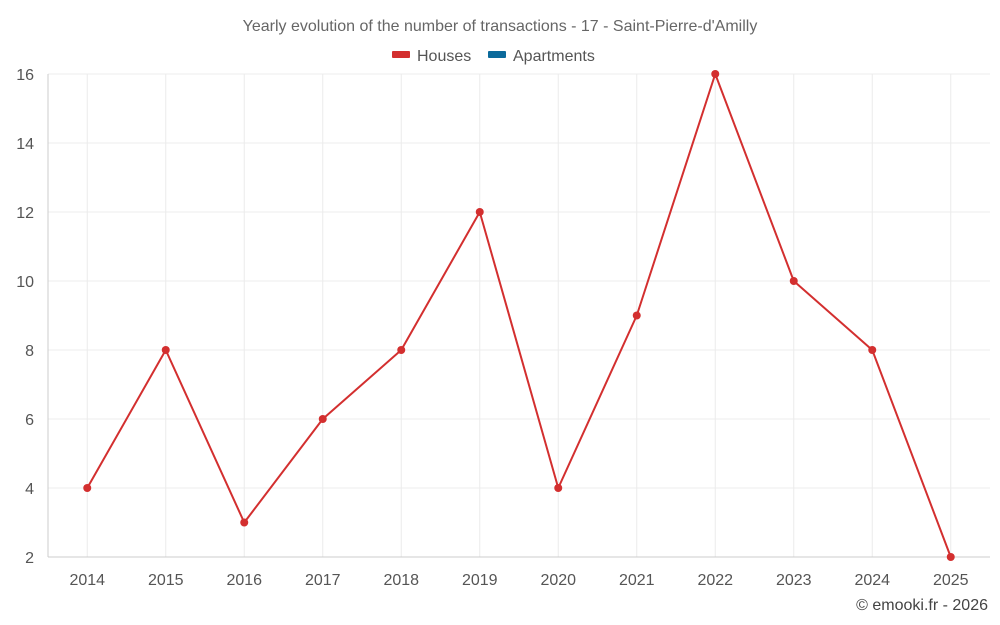 The height and width of the screenshot is (625, 1000). I want to click on x-tick-label: 2019, so click(480, 580).